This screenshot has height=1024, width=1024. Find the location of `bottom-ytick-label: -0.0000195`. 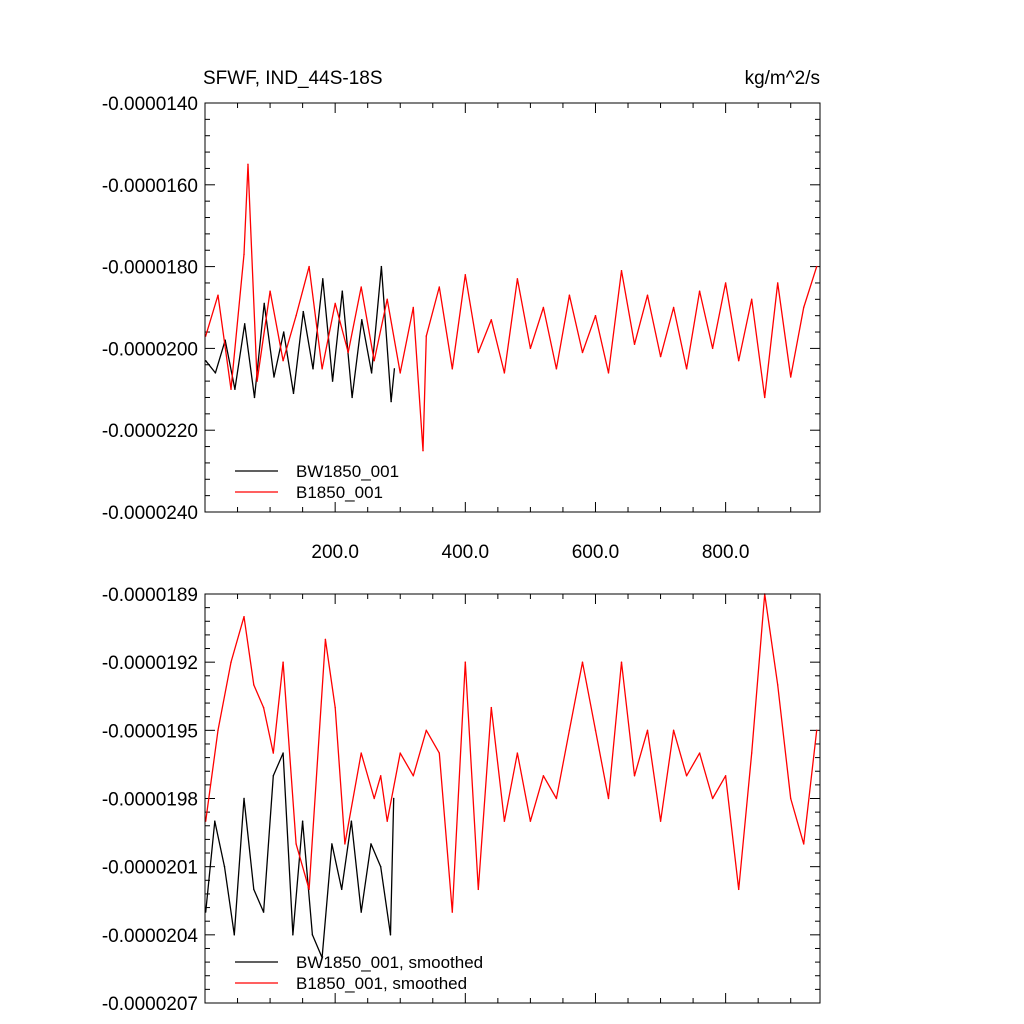

bottom-ytick-label: -0.0000195 is located at coordinates (150, 731).